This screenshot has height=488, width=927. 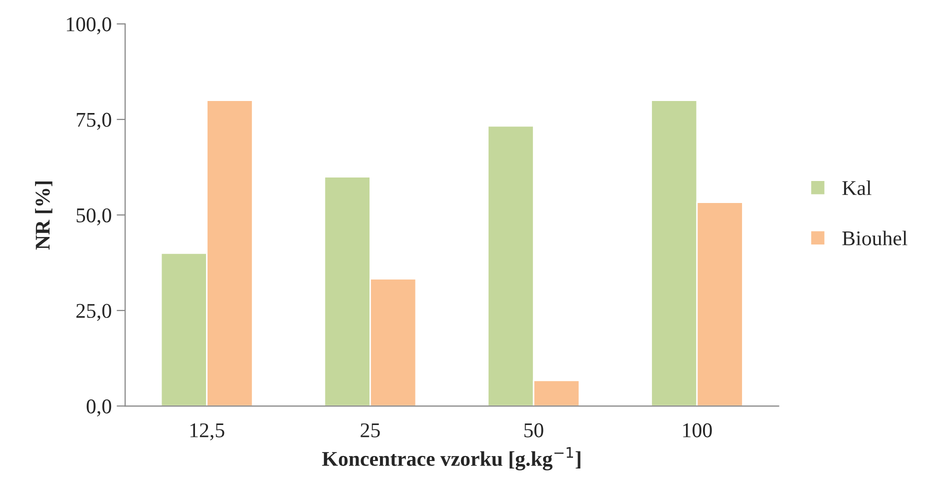 What do you see at coordinates (99, 407) in the screenshot?
I see `y-tick-label: 0,0` at bounding box center [99, 407].